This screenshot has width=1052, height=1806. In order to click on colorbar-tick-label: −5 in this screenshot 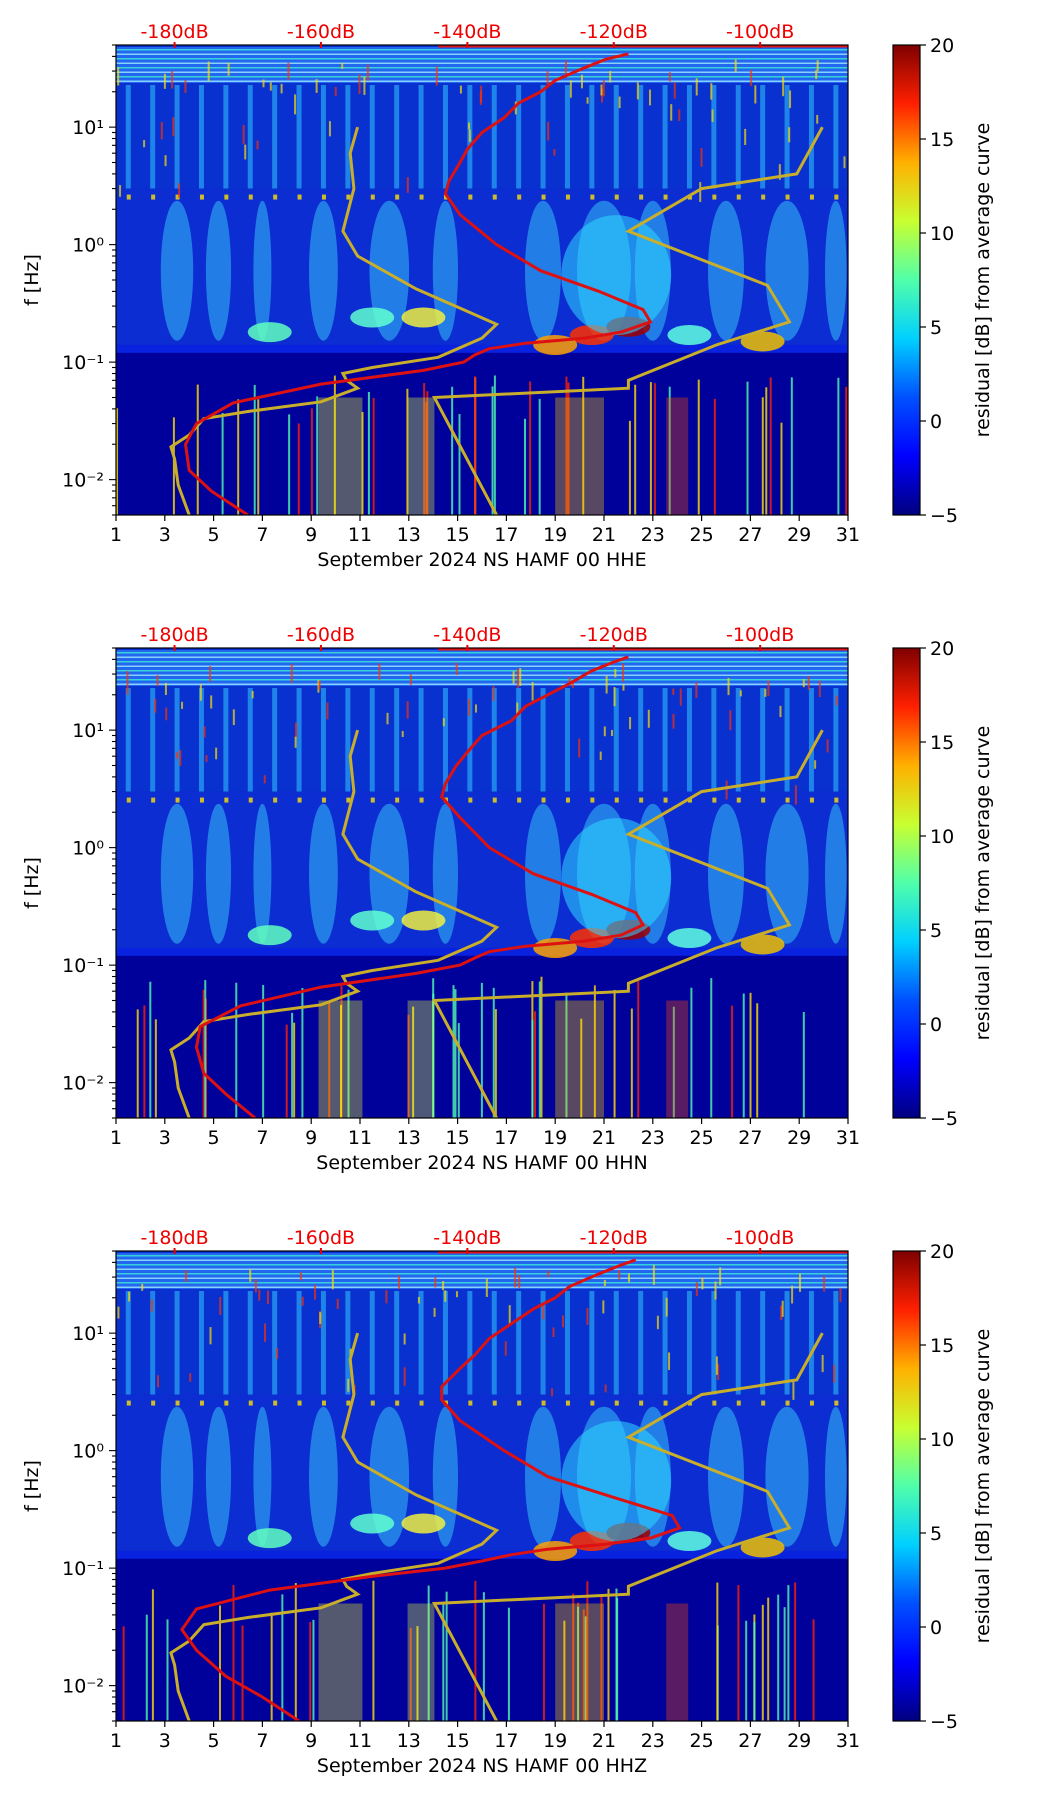, I will do `click(944, 1119)`.